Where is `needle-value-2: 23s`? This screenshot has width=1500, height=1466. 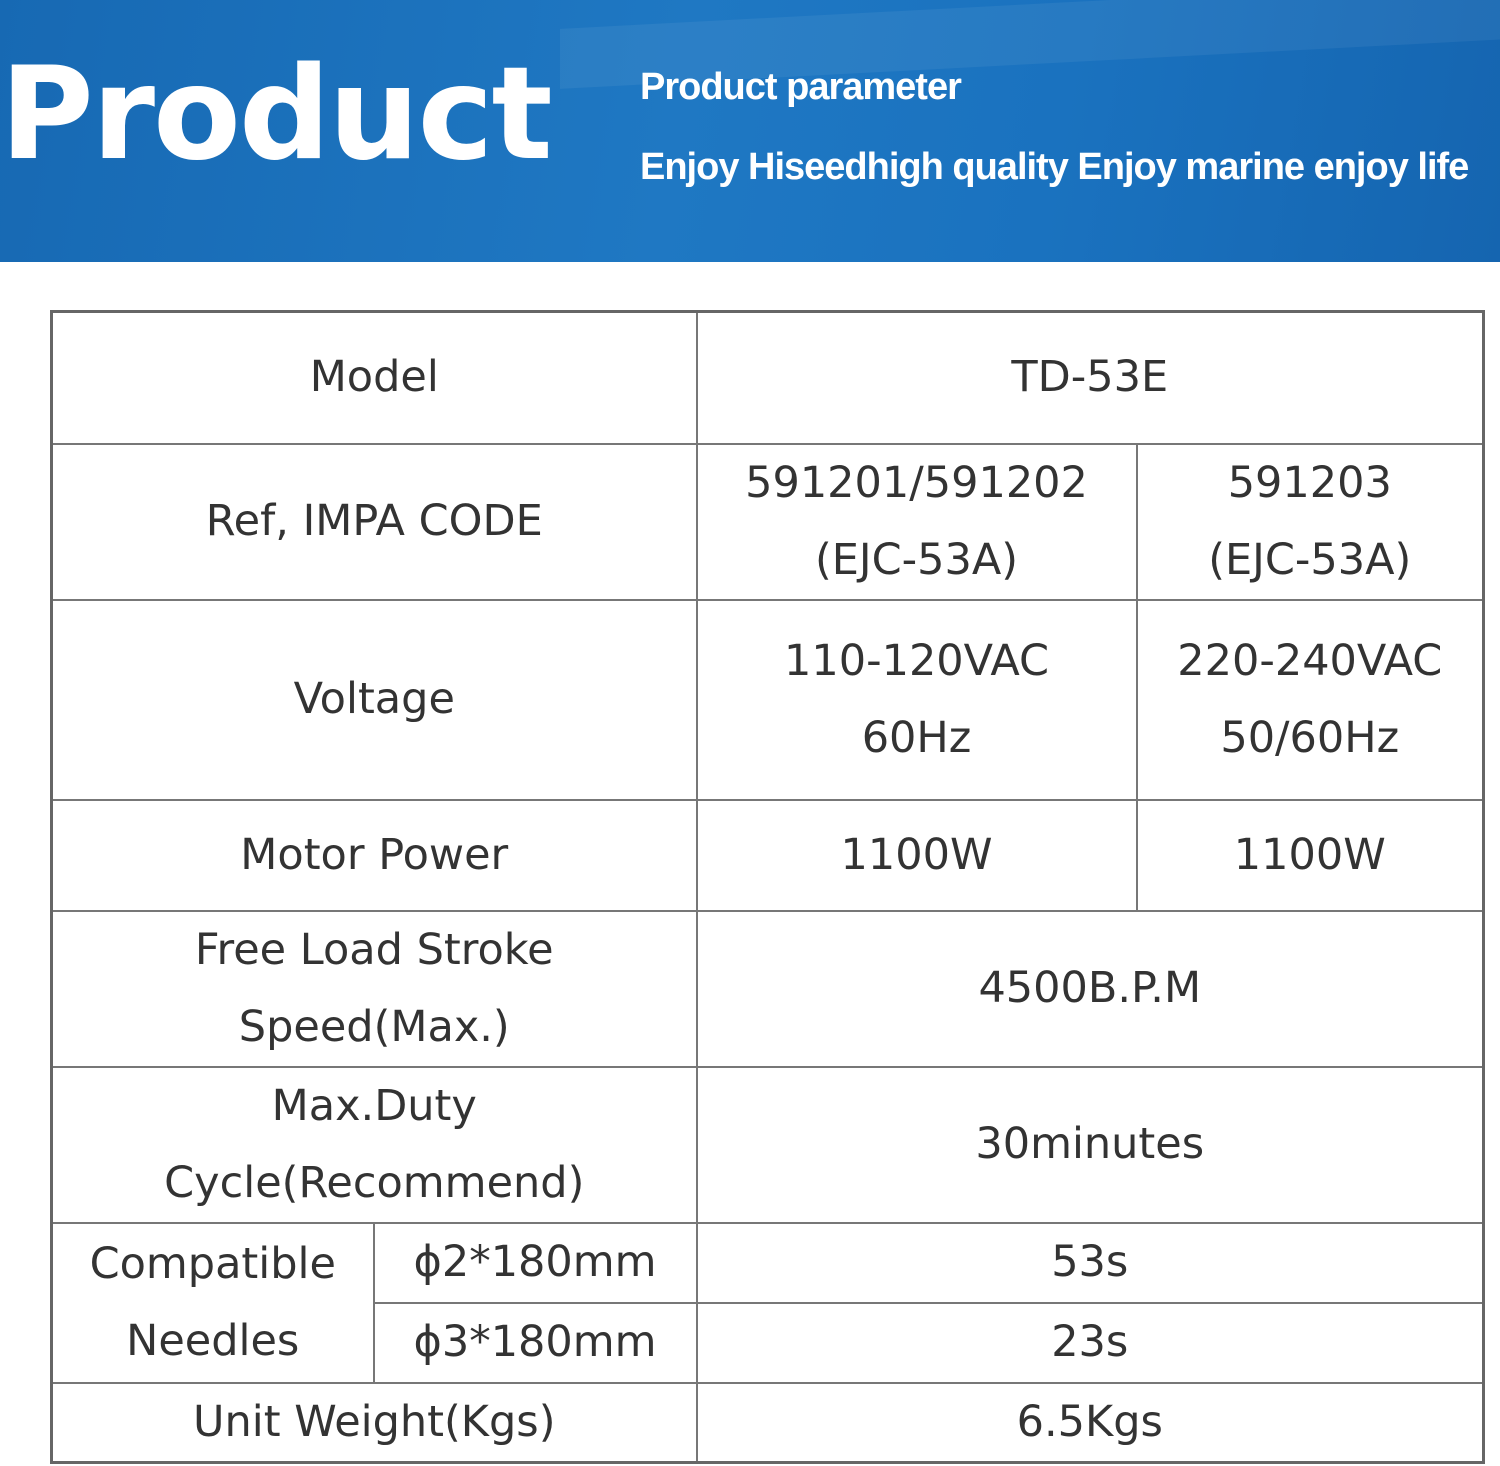 needle-value-2: 23s is located at coordinates (1090, 1342).